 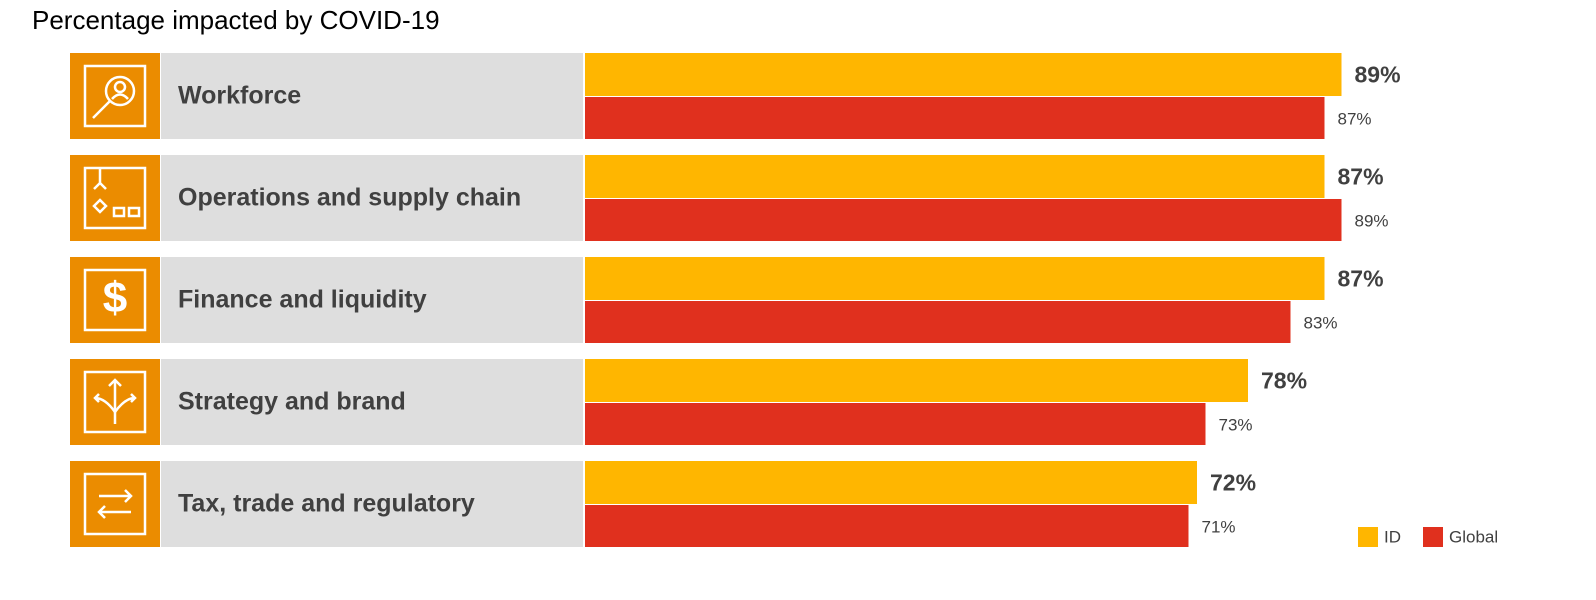 I want to click on icons: $, so click(x=115, y=300).